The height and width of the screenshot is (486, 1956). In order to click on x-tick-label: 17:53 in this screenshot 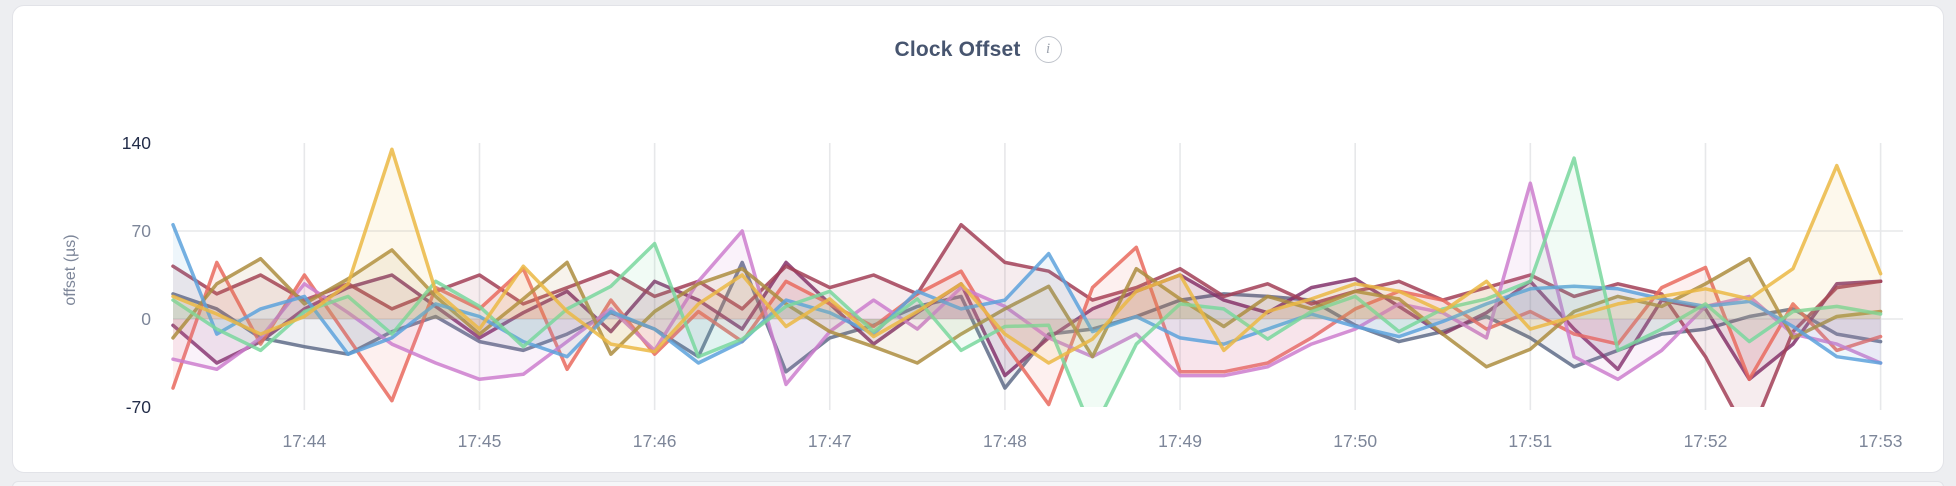, I will do `click(1881, 441)`.